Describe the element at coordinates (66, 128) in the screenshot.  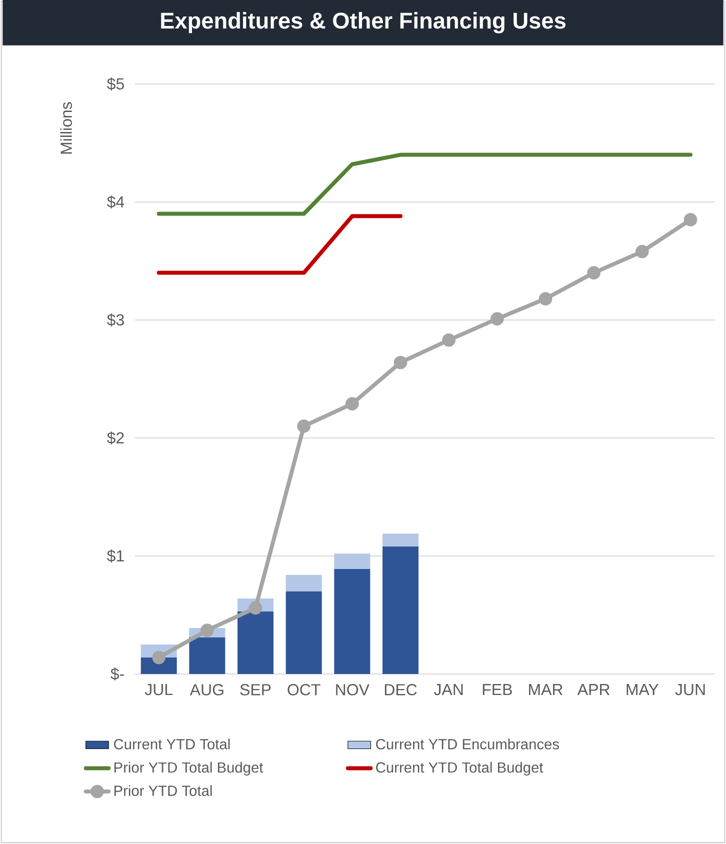
I see `y-axis-title: Millions` at that location.